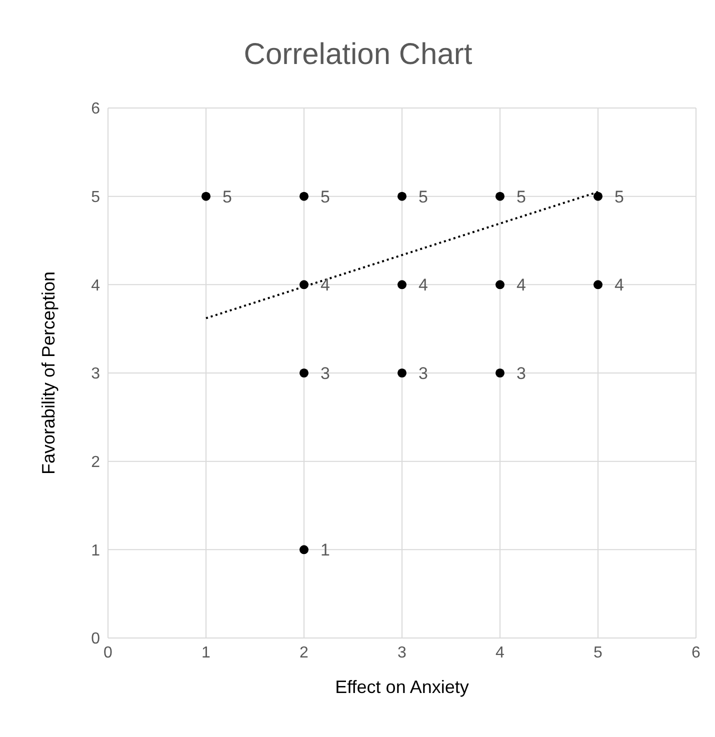  I want to click on x-tick-label: 2, so click(304, 653).